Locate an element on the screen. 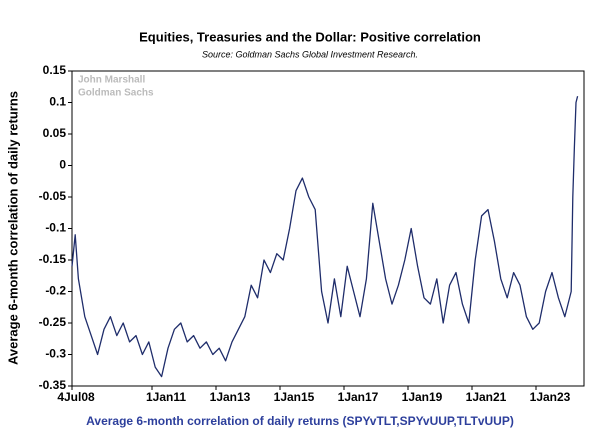 This screenshot has height=435, width=600. x-tick-label: 1Jan15 is located at coordinates (294, 397).